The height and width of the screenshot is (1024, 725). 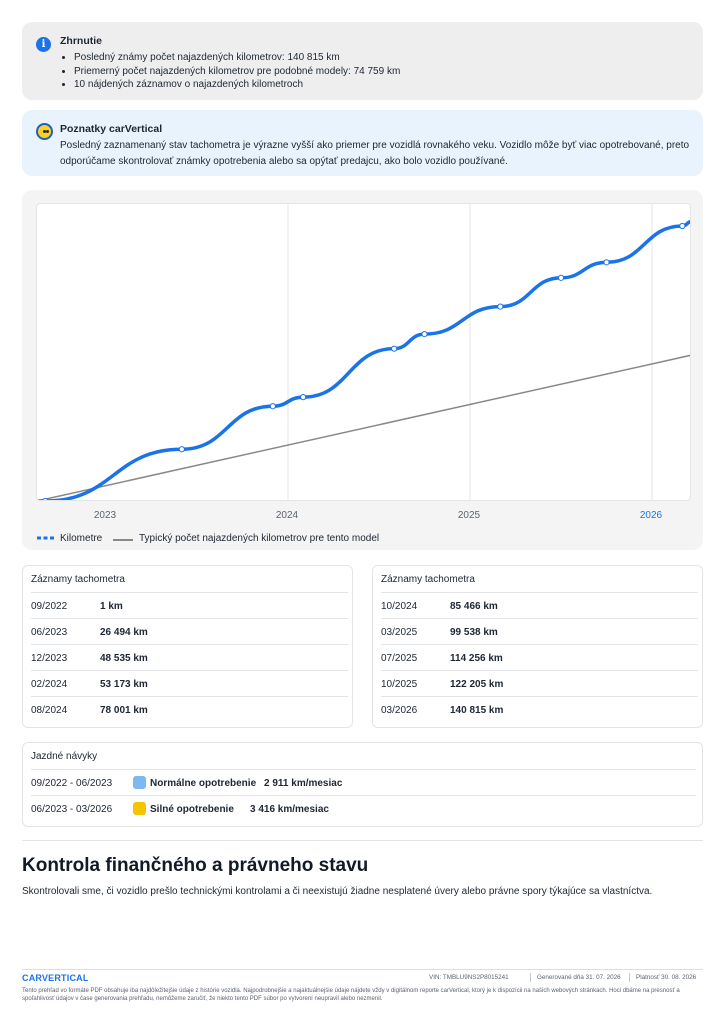 What do you see at coordinates (539, 605) in the screenshot?
I see `table-row: 10/2024 85 466 km` at bounding box center [539, 605].